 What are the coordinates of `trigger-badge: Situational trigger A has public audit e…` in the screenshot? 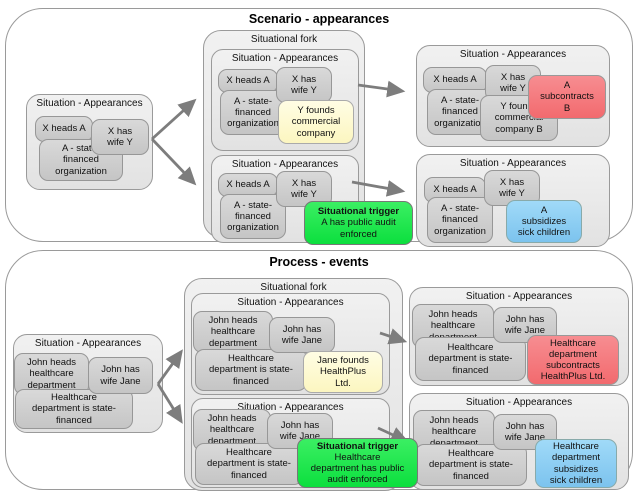 It's located at (358, 223).